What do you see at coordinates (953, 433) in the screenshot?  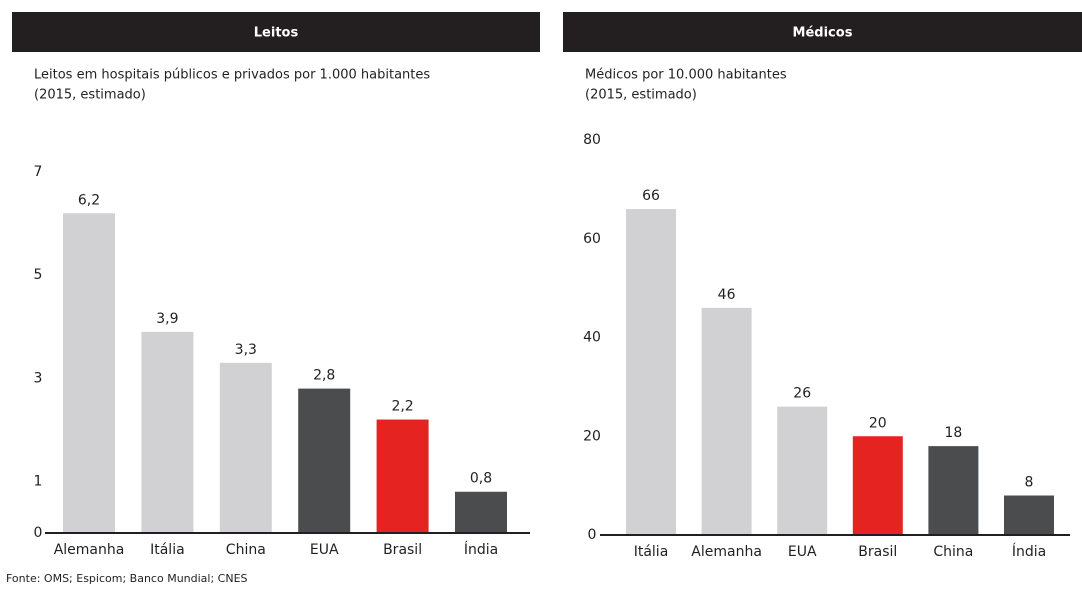 I see `value-label: 18` at bounding box center [953, 433].